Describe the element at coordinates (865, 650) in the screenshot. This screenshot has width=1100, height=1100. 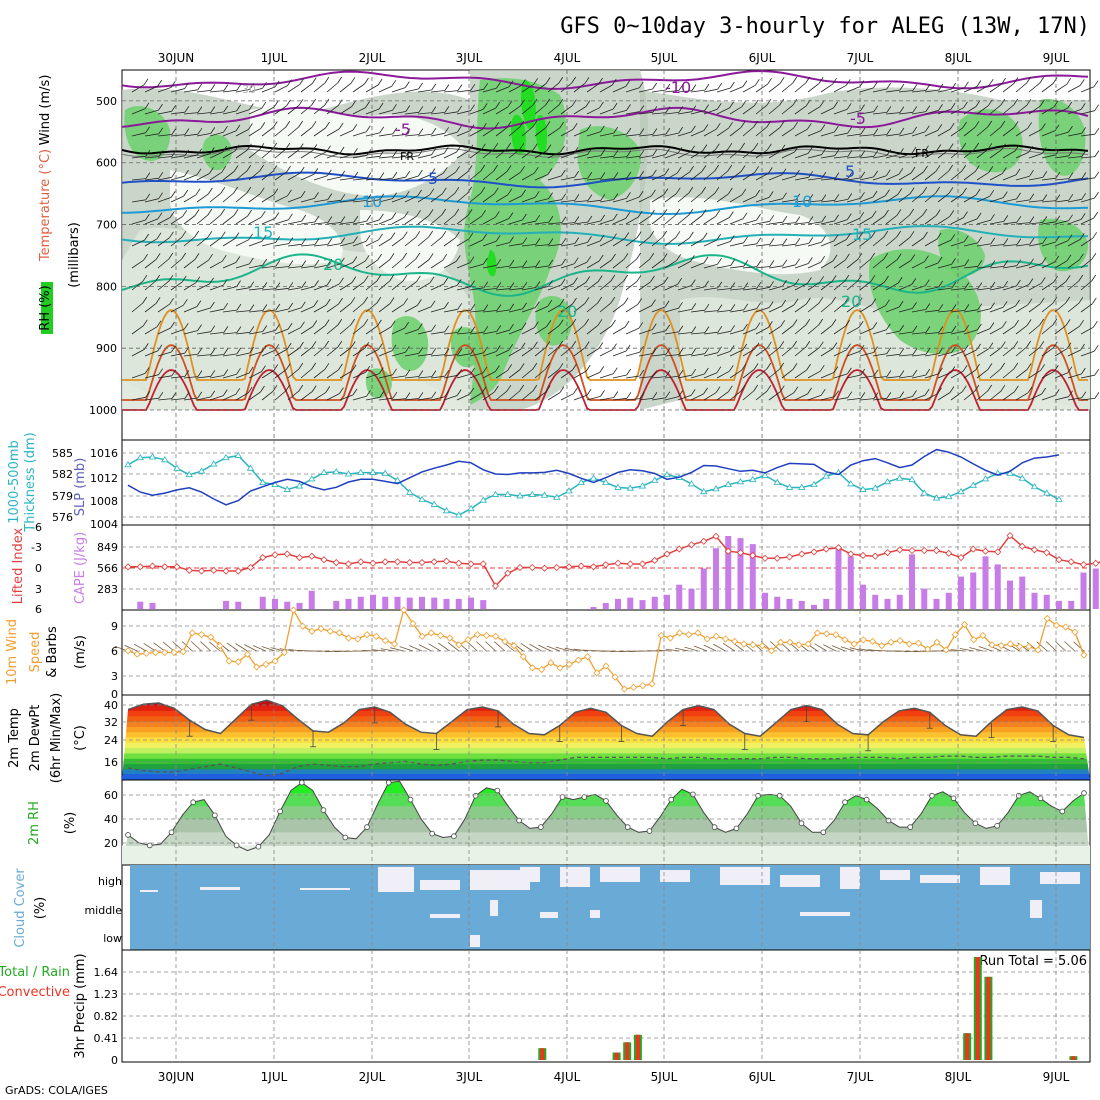
I see `surface-wind-barb` at that location.